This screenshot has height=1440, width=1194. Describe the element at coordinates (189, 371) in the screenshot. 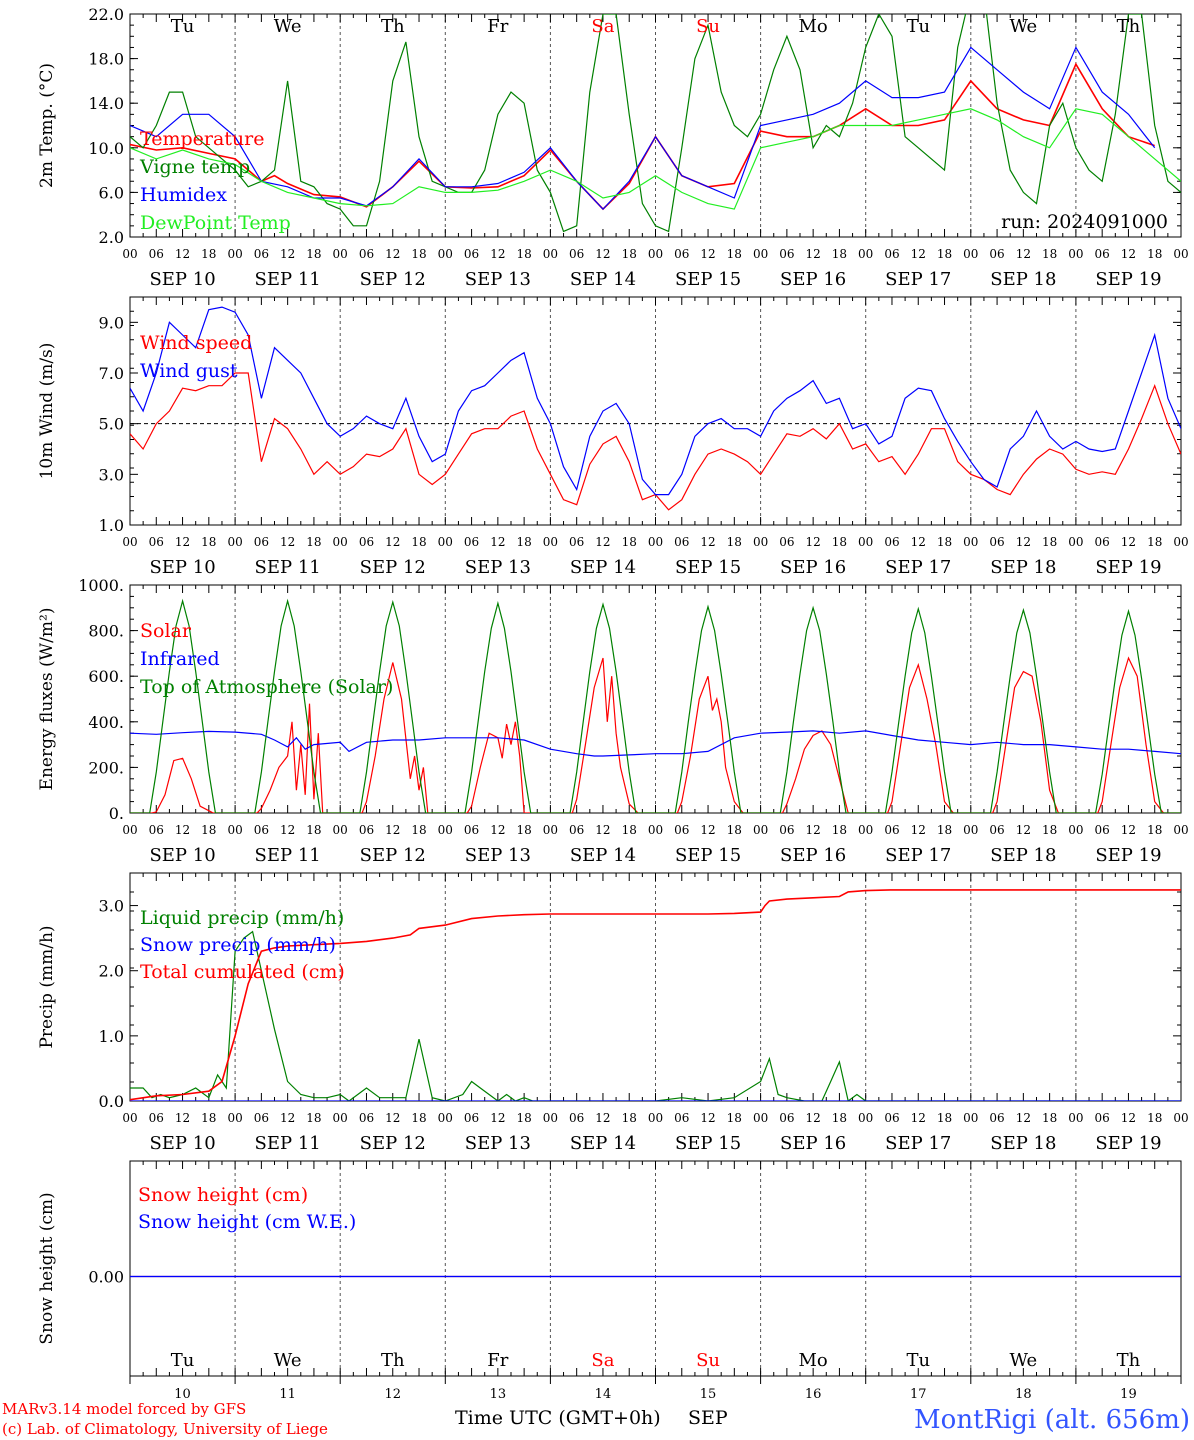

I see `legend-entry: Wind gust` at that location.